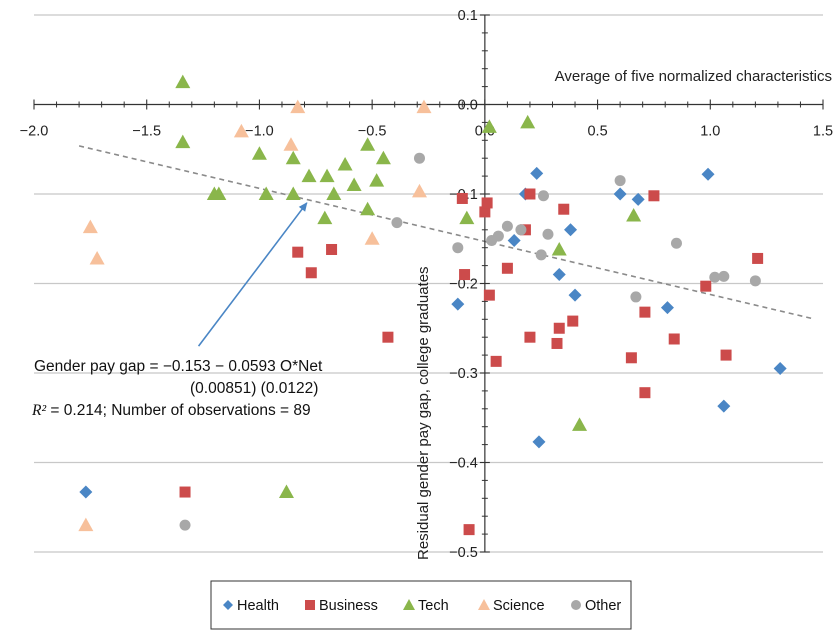 This screenshot has width=836, height=631. I want to click on other-extra-marker, so click(185, 525).